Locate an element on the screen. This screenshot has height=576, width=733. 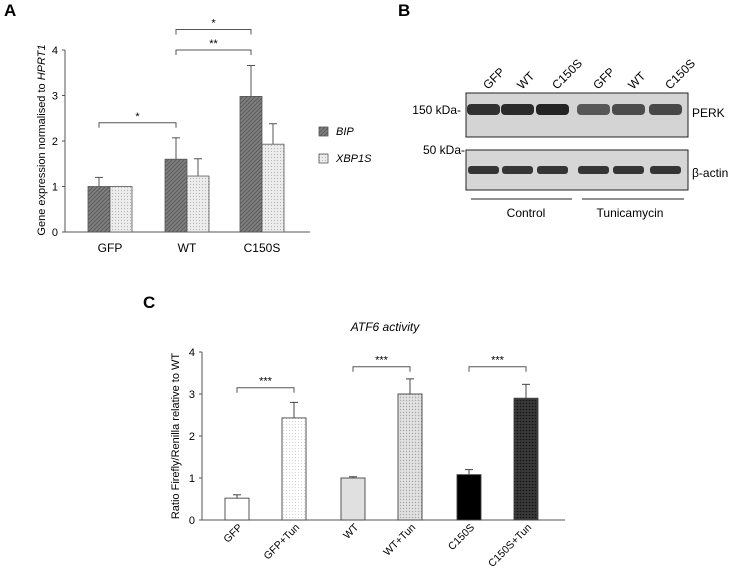
legend-swatch-xbp1s is located at coordinates (323, 158).